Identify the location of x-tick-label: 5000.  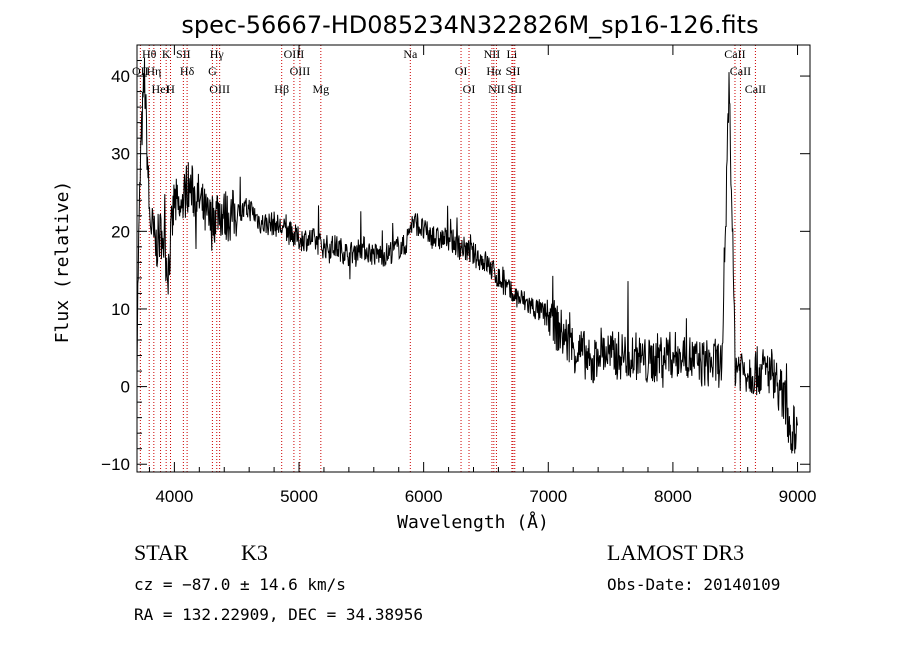
(299, 496).